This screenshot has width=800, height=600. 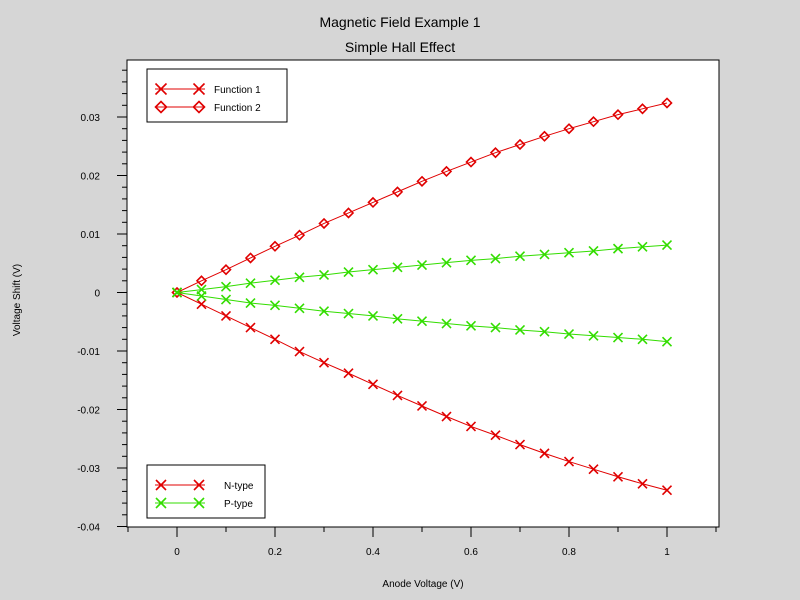 I want to click on x-tick-label: 0.4, so click(x=373, y=552).